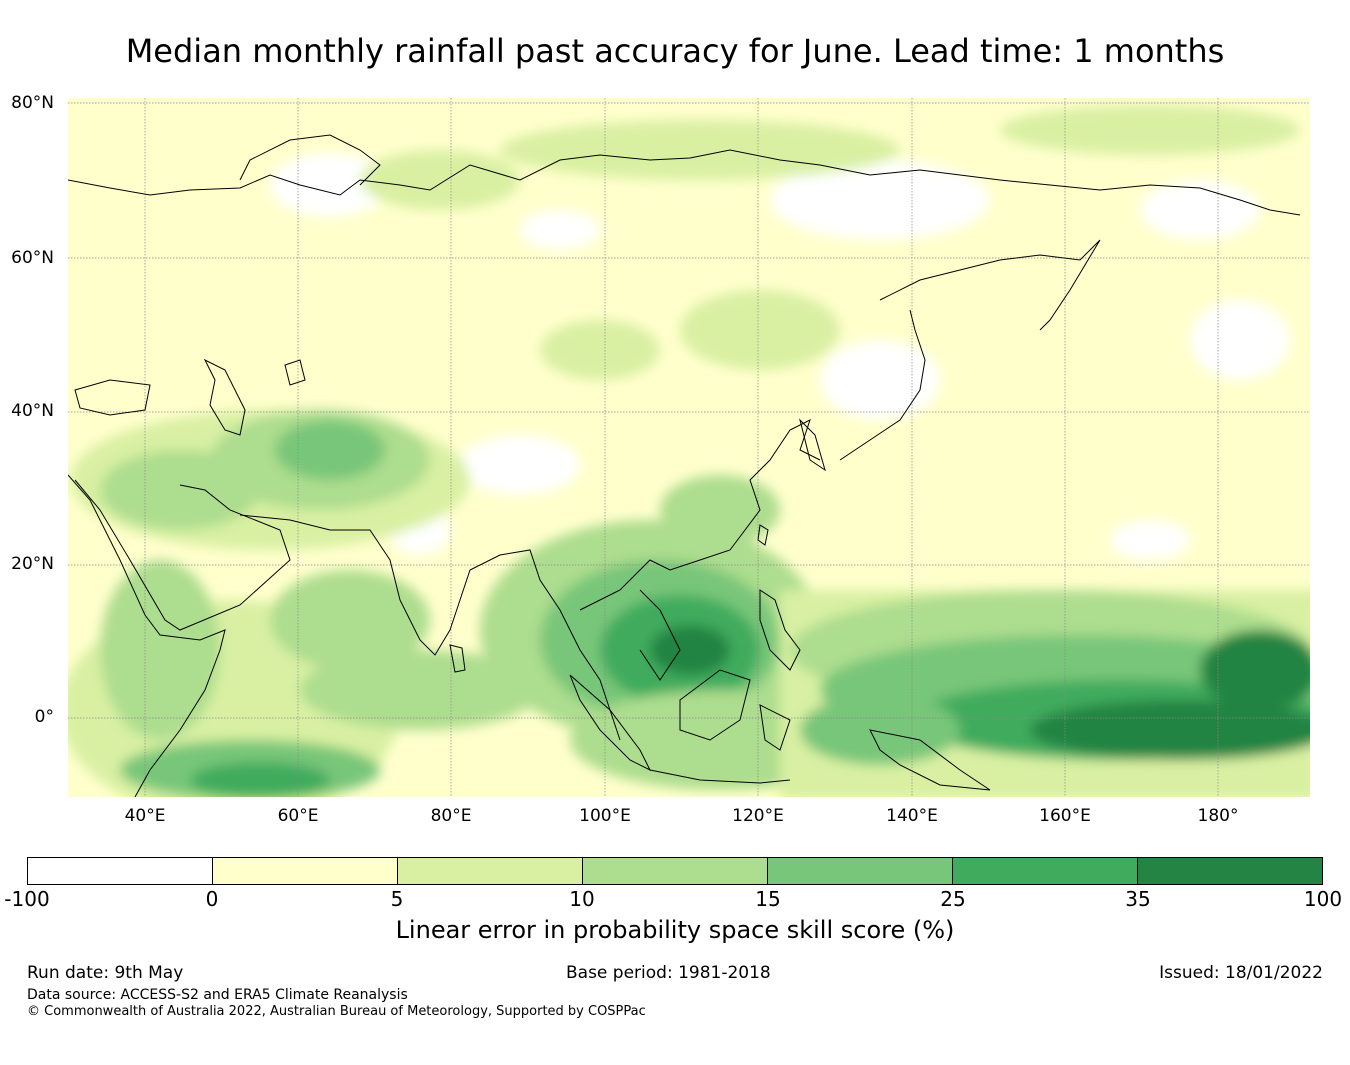  Describe the element at coordinates (1241, 973) in the screenshot. I see `issued-date: Issued: 18/01/2022` at that location.